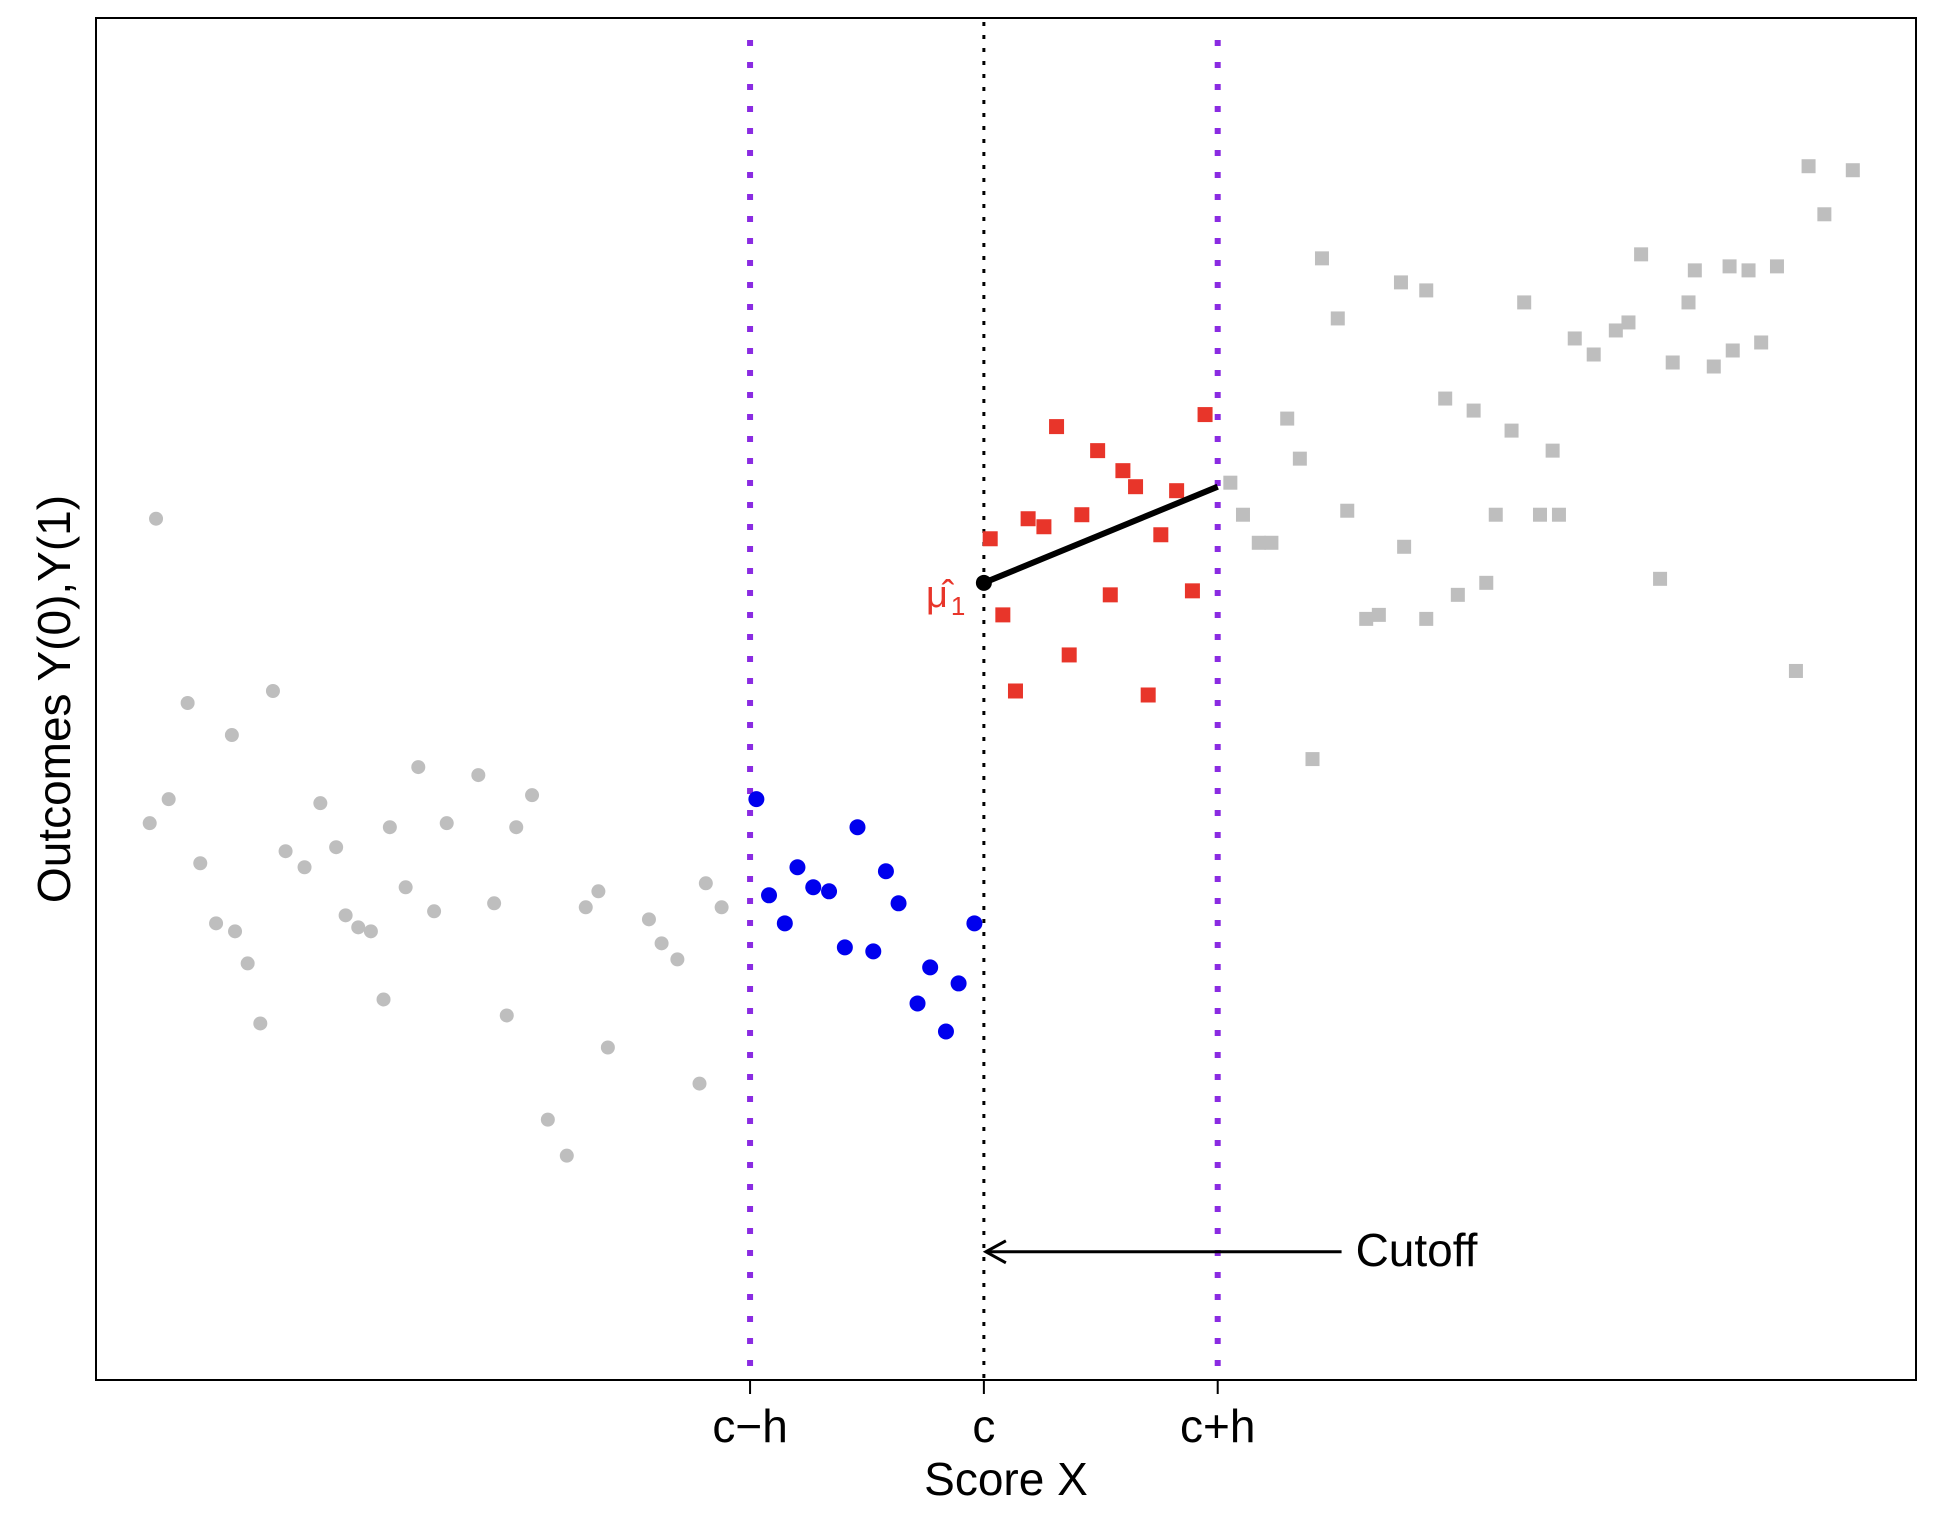 This screenshot has height=1520, width=1948. I want to click on x-tick-label: c+h, so click(1217, 1426).